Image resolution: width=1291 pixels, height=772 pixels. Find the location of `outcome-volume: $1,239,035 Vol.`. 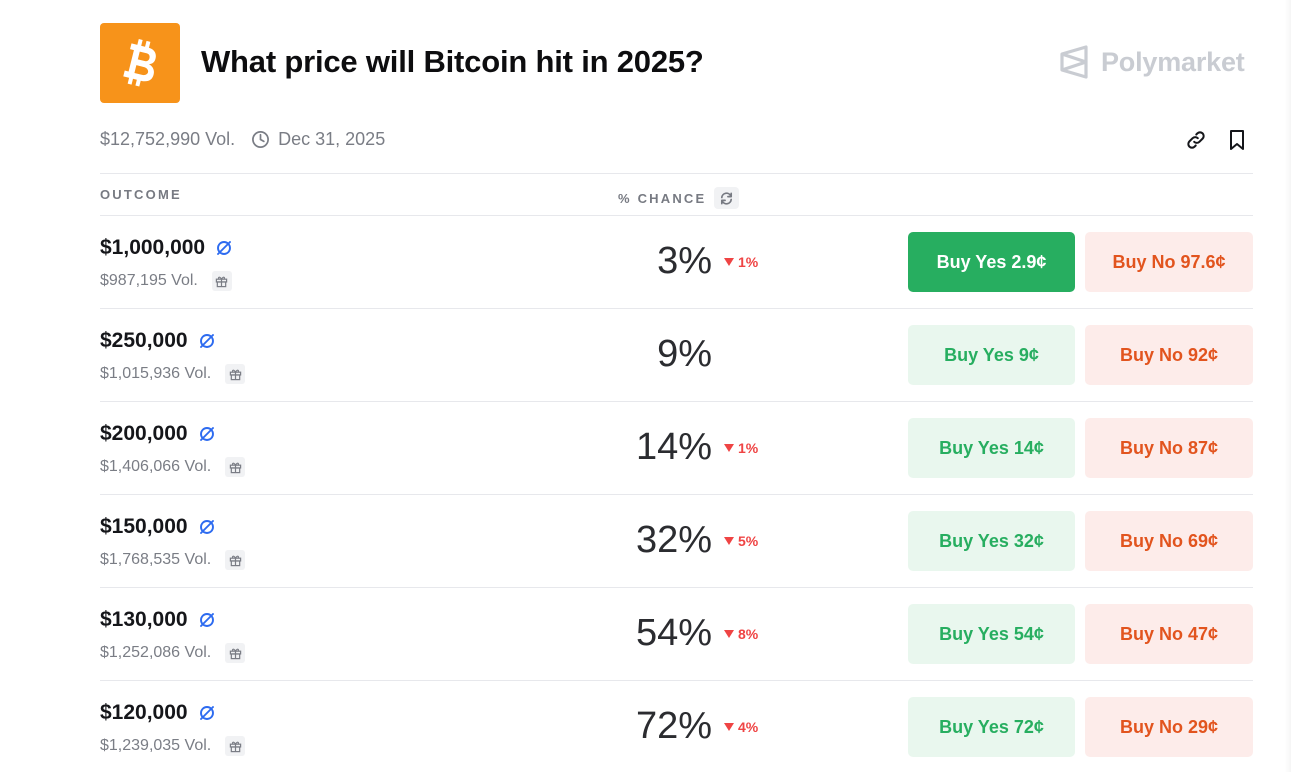

outcome-volume: $1,239,035 Vol. is located at coordinates (156, 745).